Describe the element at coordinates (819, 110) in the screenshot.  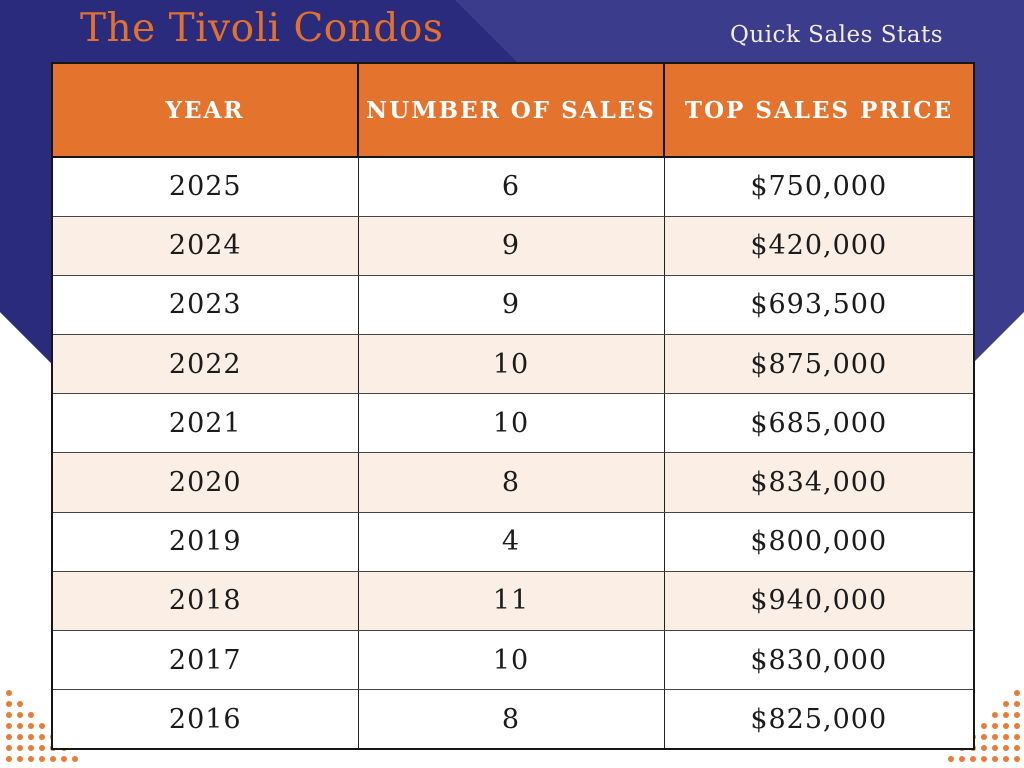
I see `column-header-top-sales-price: TOP SALES PRICE` at that location.